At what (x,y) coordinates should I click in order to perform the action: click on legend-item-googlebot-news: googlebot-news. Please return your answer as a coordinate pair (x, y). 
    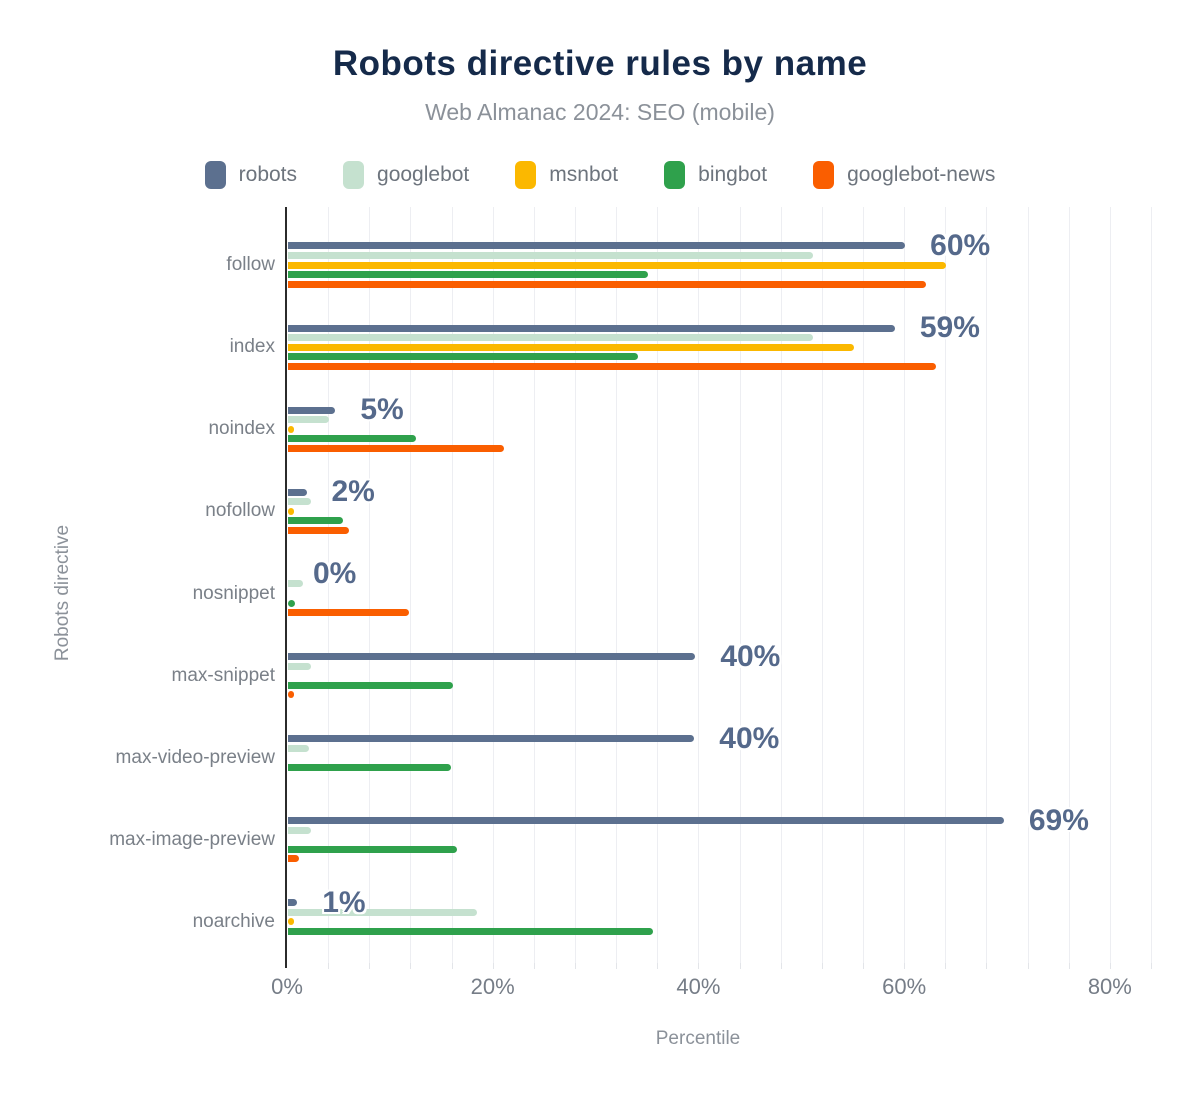
    Looking at the image, I should click on (904, 175).